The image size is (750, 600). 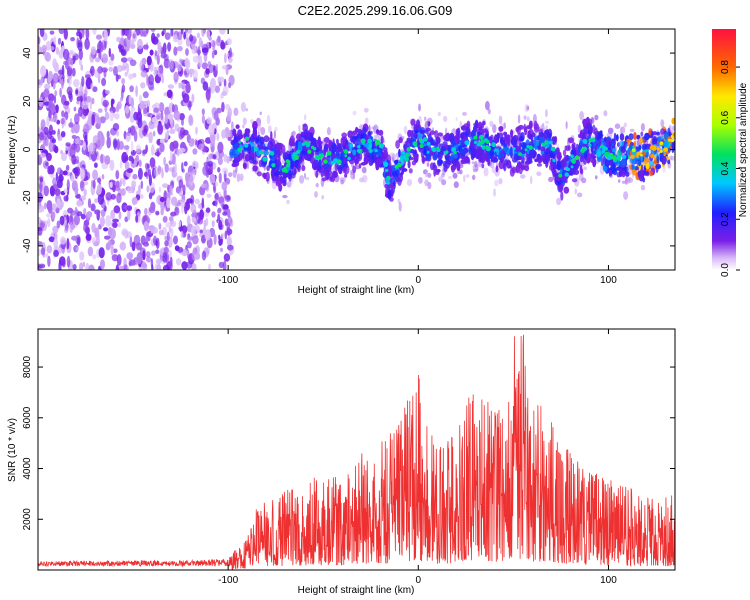 I want to click on snr-xlabel: Height of straight line (km), so click(x=356, y=590).